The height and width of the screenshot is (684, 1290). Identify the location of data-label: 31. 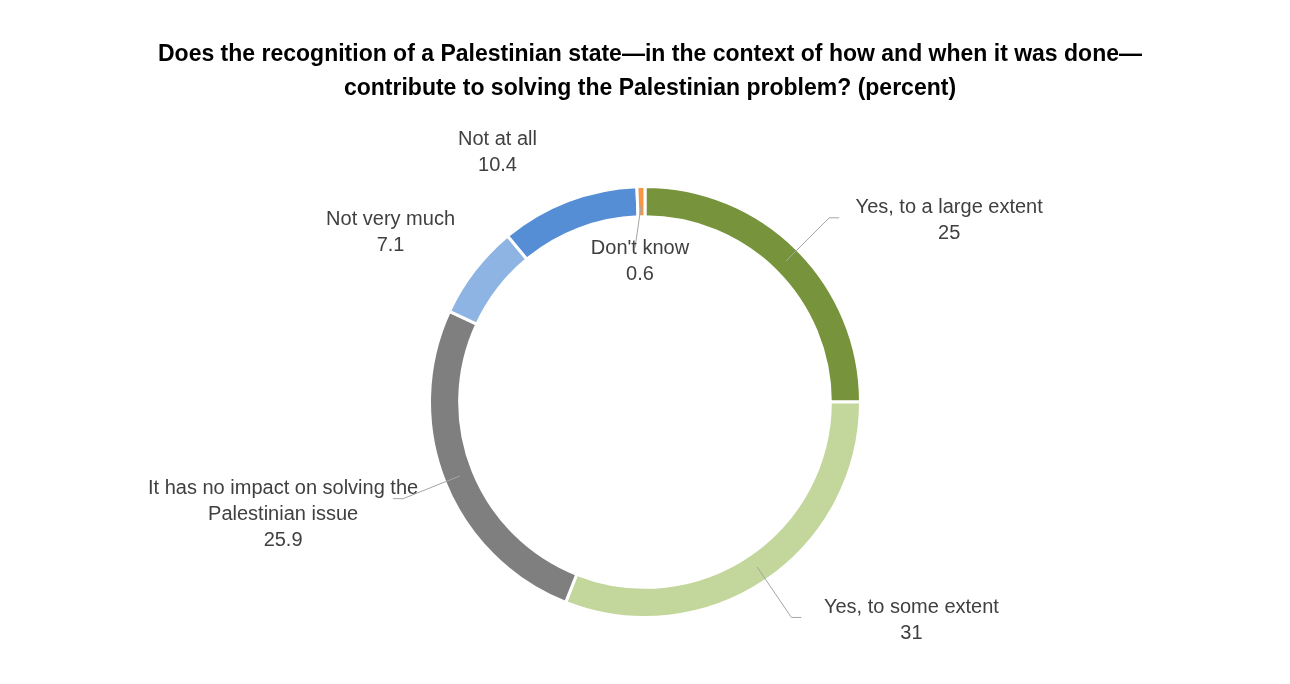
(911, 631).